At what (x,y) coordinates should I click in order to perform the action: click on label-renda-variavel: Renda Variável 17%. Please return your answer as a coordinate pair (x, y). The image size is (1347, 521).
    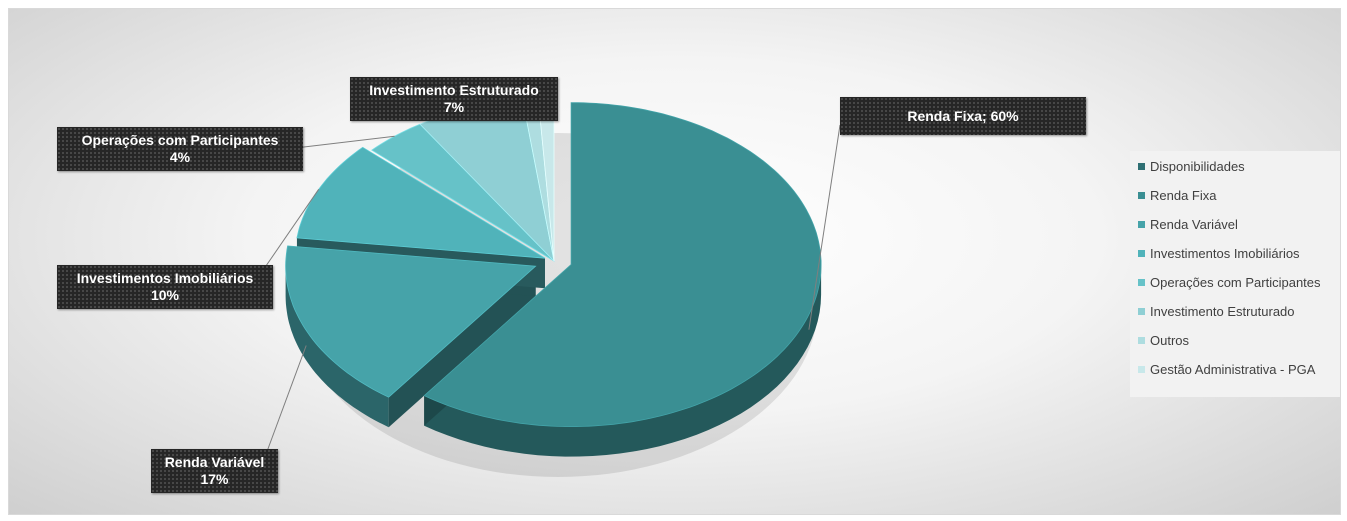
    Looking at the image, I should click on (214, 471).